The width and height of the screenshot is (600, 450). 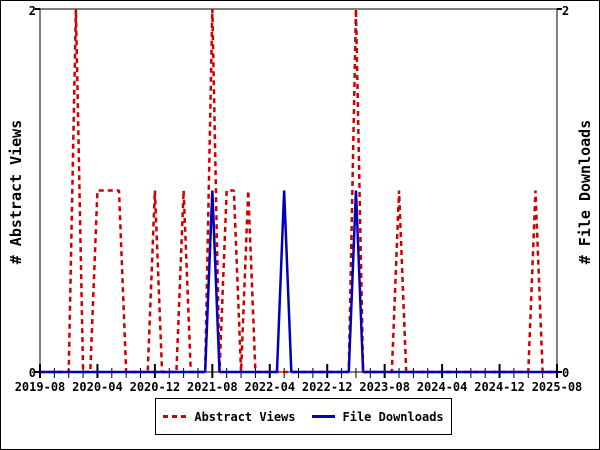 I want to click on legend-label-abstract-views: Abstract Views, so click(x=245, y=416).